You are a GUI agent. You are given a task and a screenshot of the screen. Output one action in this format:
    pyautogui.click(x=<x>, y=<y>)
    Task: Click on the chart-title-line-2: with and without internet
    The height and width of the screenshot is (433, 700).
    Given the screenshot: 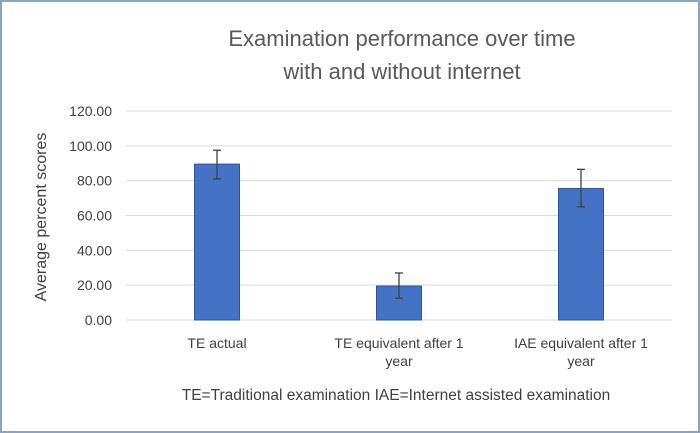 What is the action you would take?
    pyautogui.click(x=401, y=71)
    